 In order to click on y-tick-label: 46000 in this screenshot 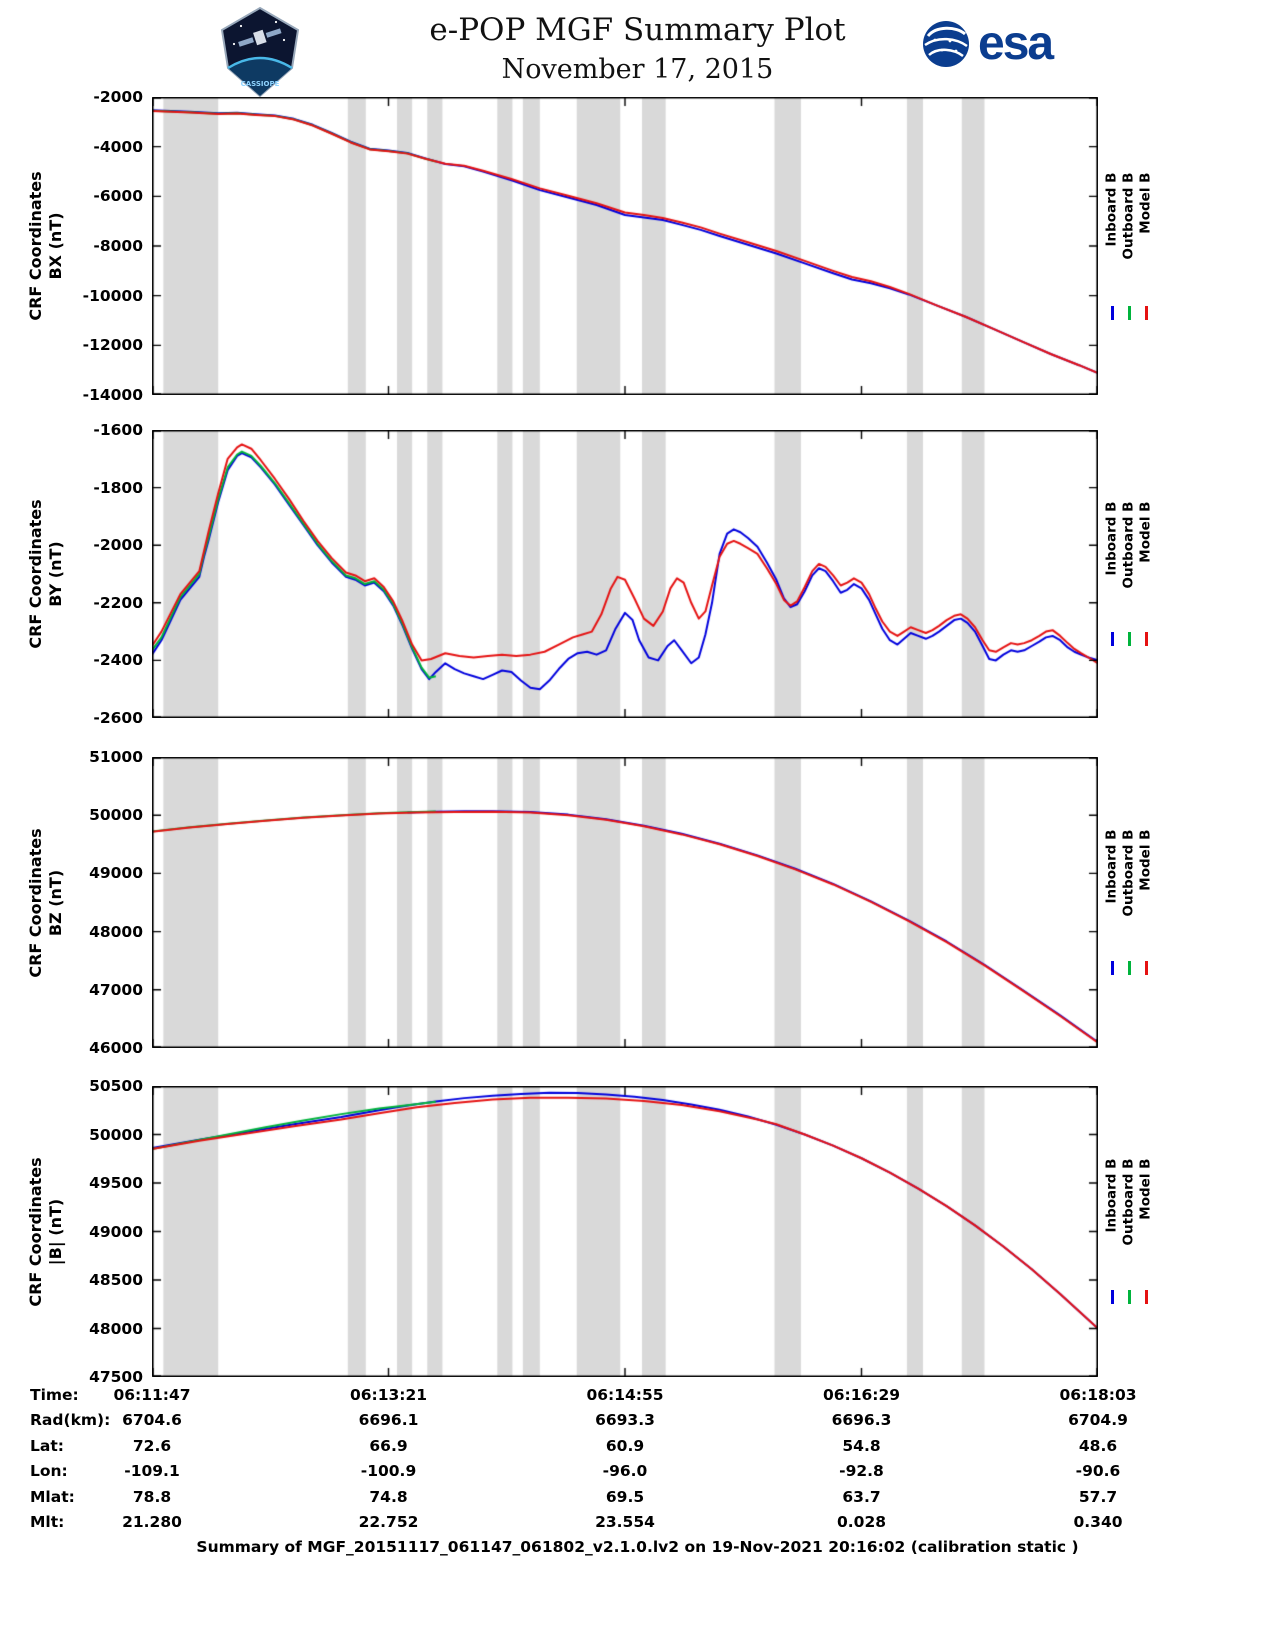, I will do `click(116, 1048)`.